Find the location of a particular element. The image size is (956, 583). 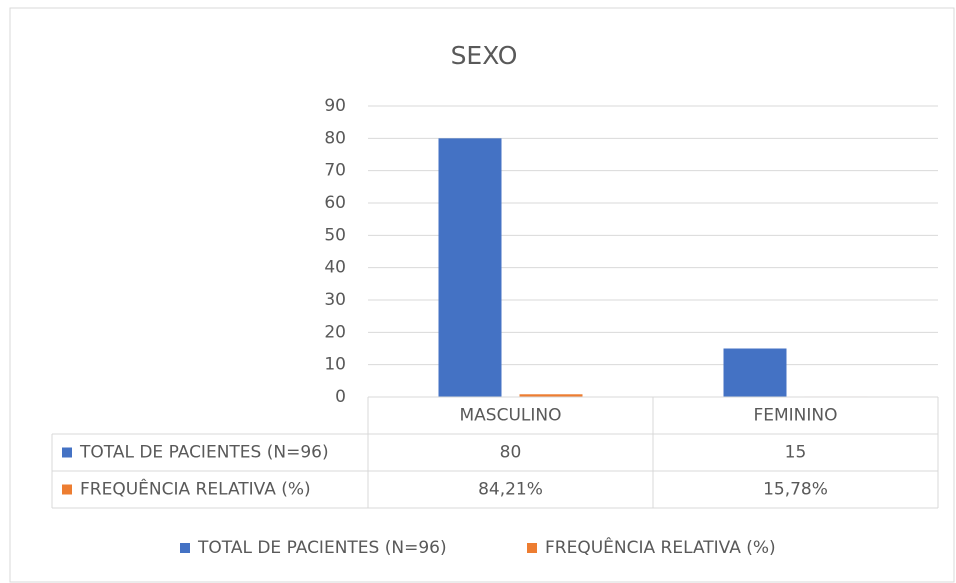

legend-label: TOTAL DE PACIENTES (N=96) is located at coordinates (322, 548).